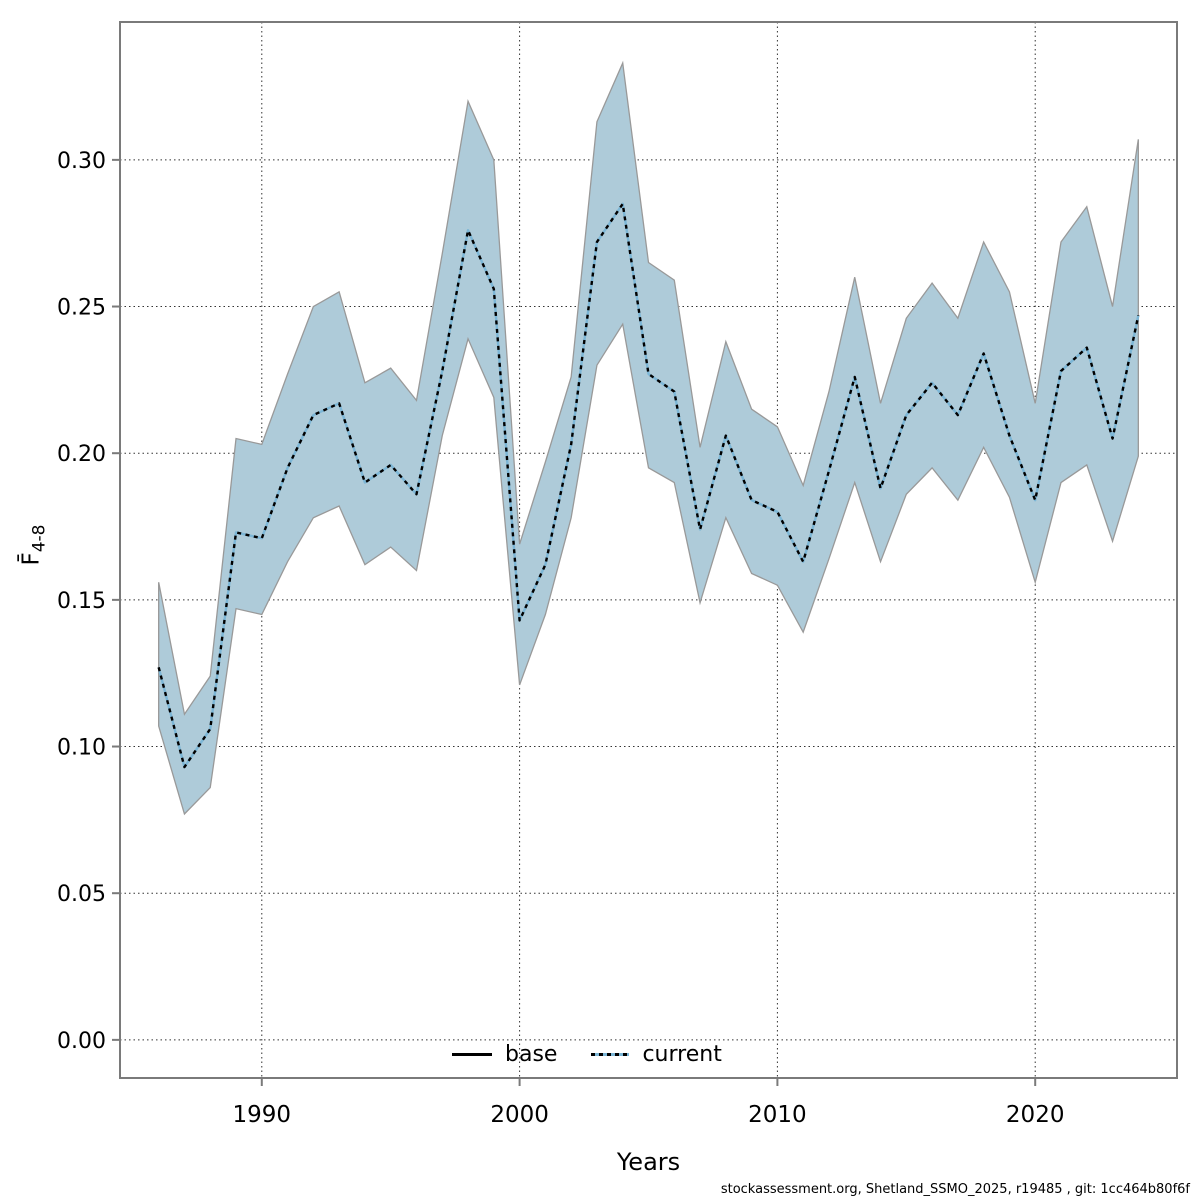  What do you see at coordinates (610, 1054) in the screenshot?
I see `current-line-sample-icon` at bounding box center [610, 1054].